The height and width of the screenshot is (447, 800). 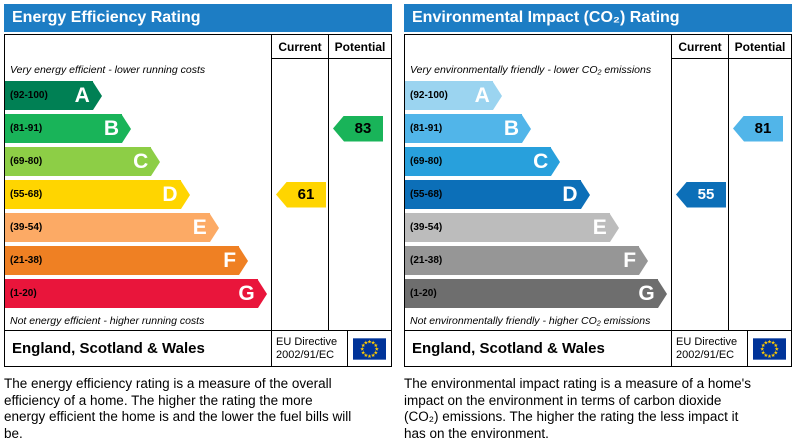 I want to click on band-row-c: (69-80) C, so click(x=538, y=161).